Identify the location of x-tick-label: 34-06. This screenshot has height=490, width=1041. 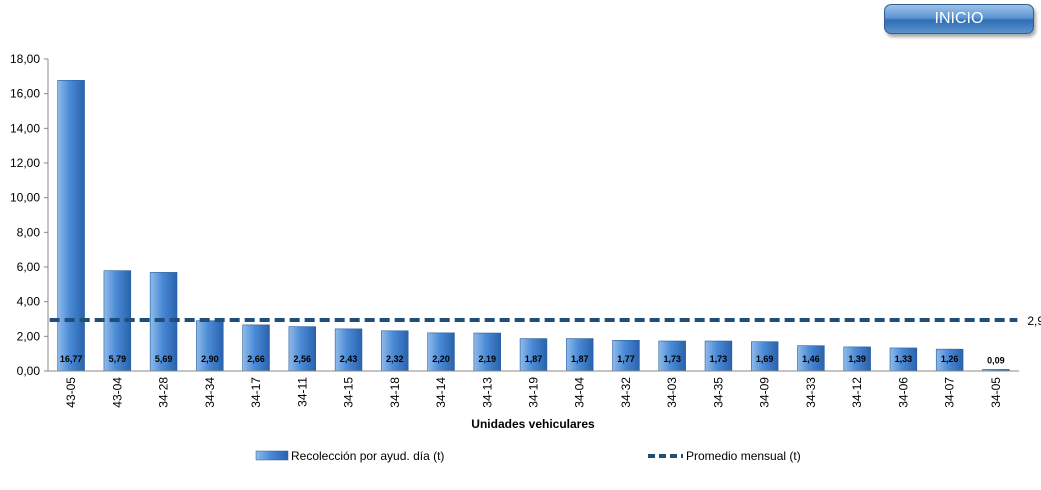
(903, 392).